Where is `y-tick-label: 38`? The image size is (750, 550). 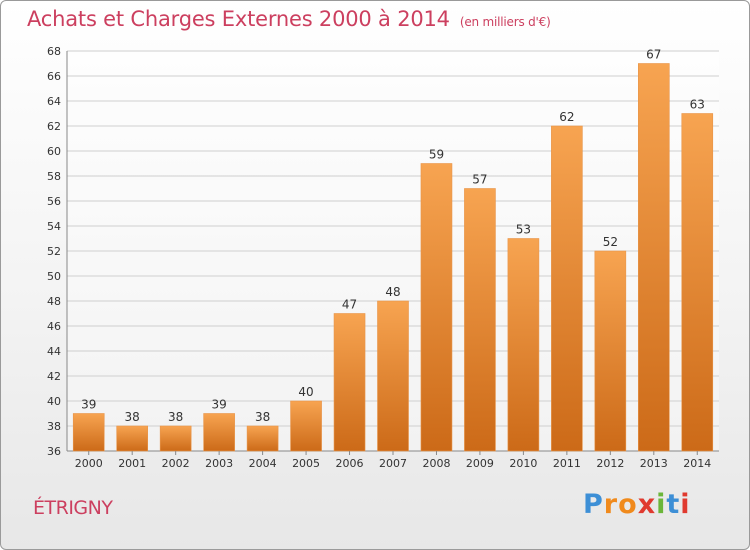
y-tick-label: 38 is located at coordinates (54, 426).